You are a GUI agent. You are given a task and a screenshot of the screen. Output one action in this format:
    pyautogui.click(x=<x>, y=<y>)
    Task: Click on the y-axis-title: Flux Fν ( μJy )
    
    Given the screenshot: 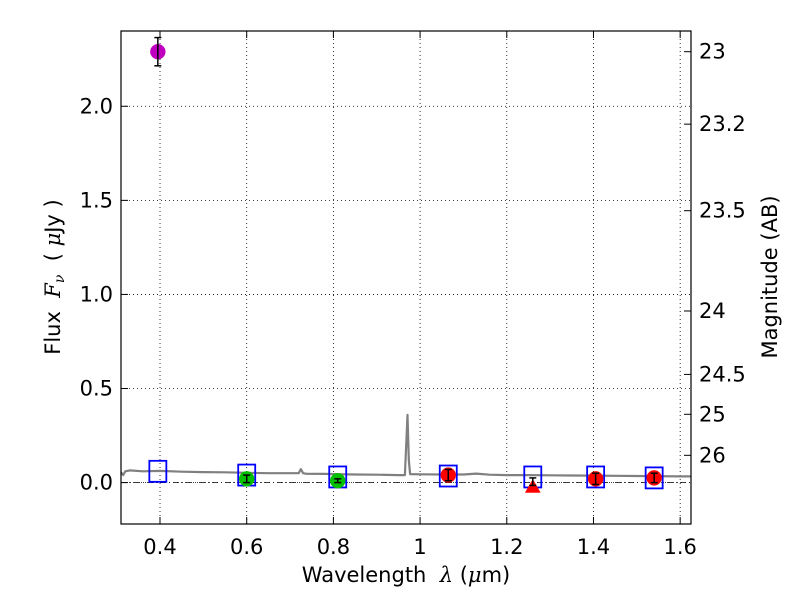 What is the action you would take?
    pyautogui.click(x=54, y=276)
    